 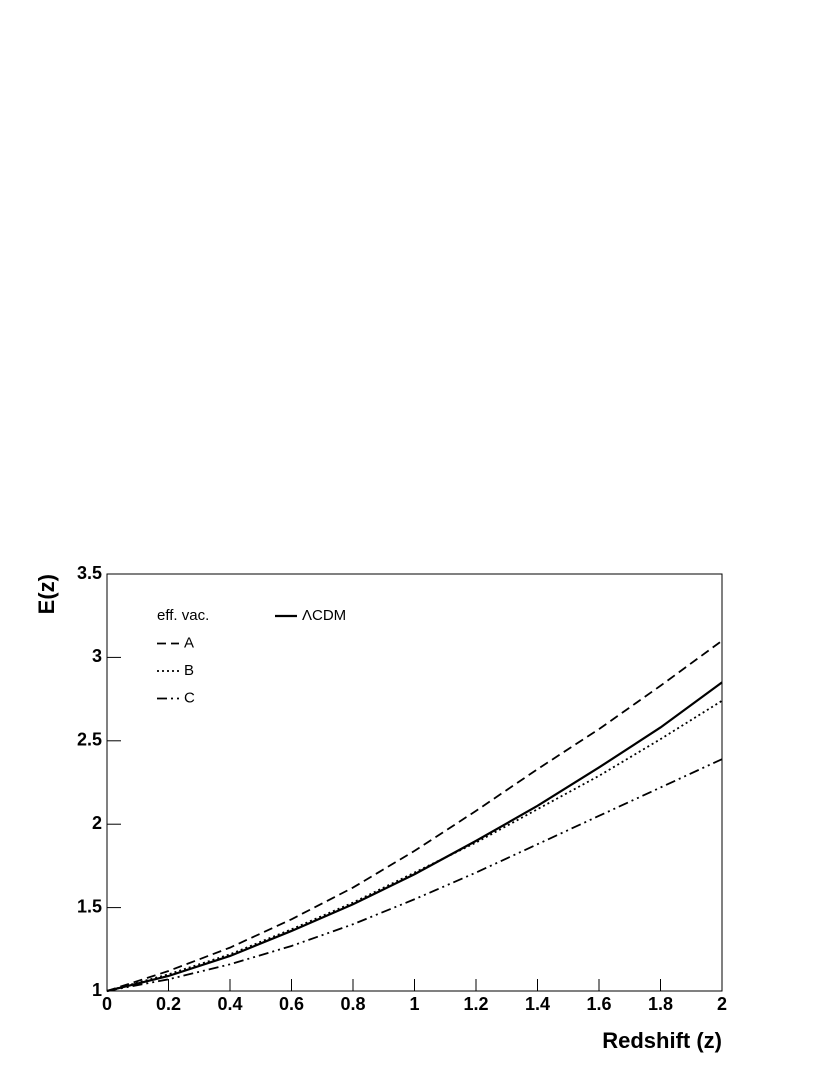 What do you see at coordinates (97, 990) in the screenshot?
I see `y-tick-label: 1` at bounding box center [97, 990].